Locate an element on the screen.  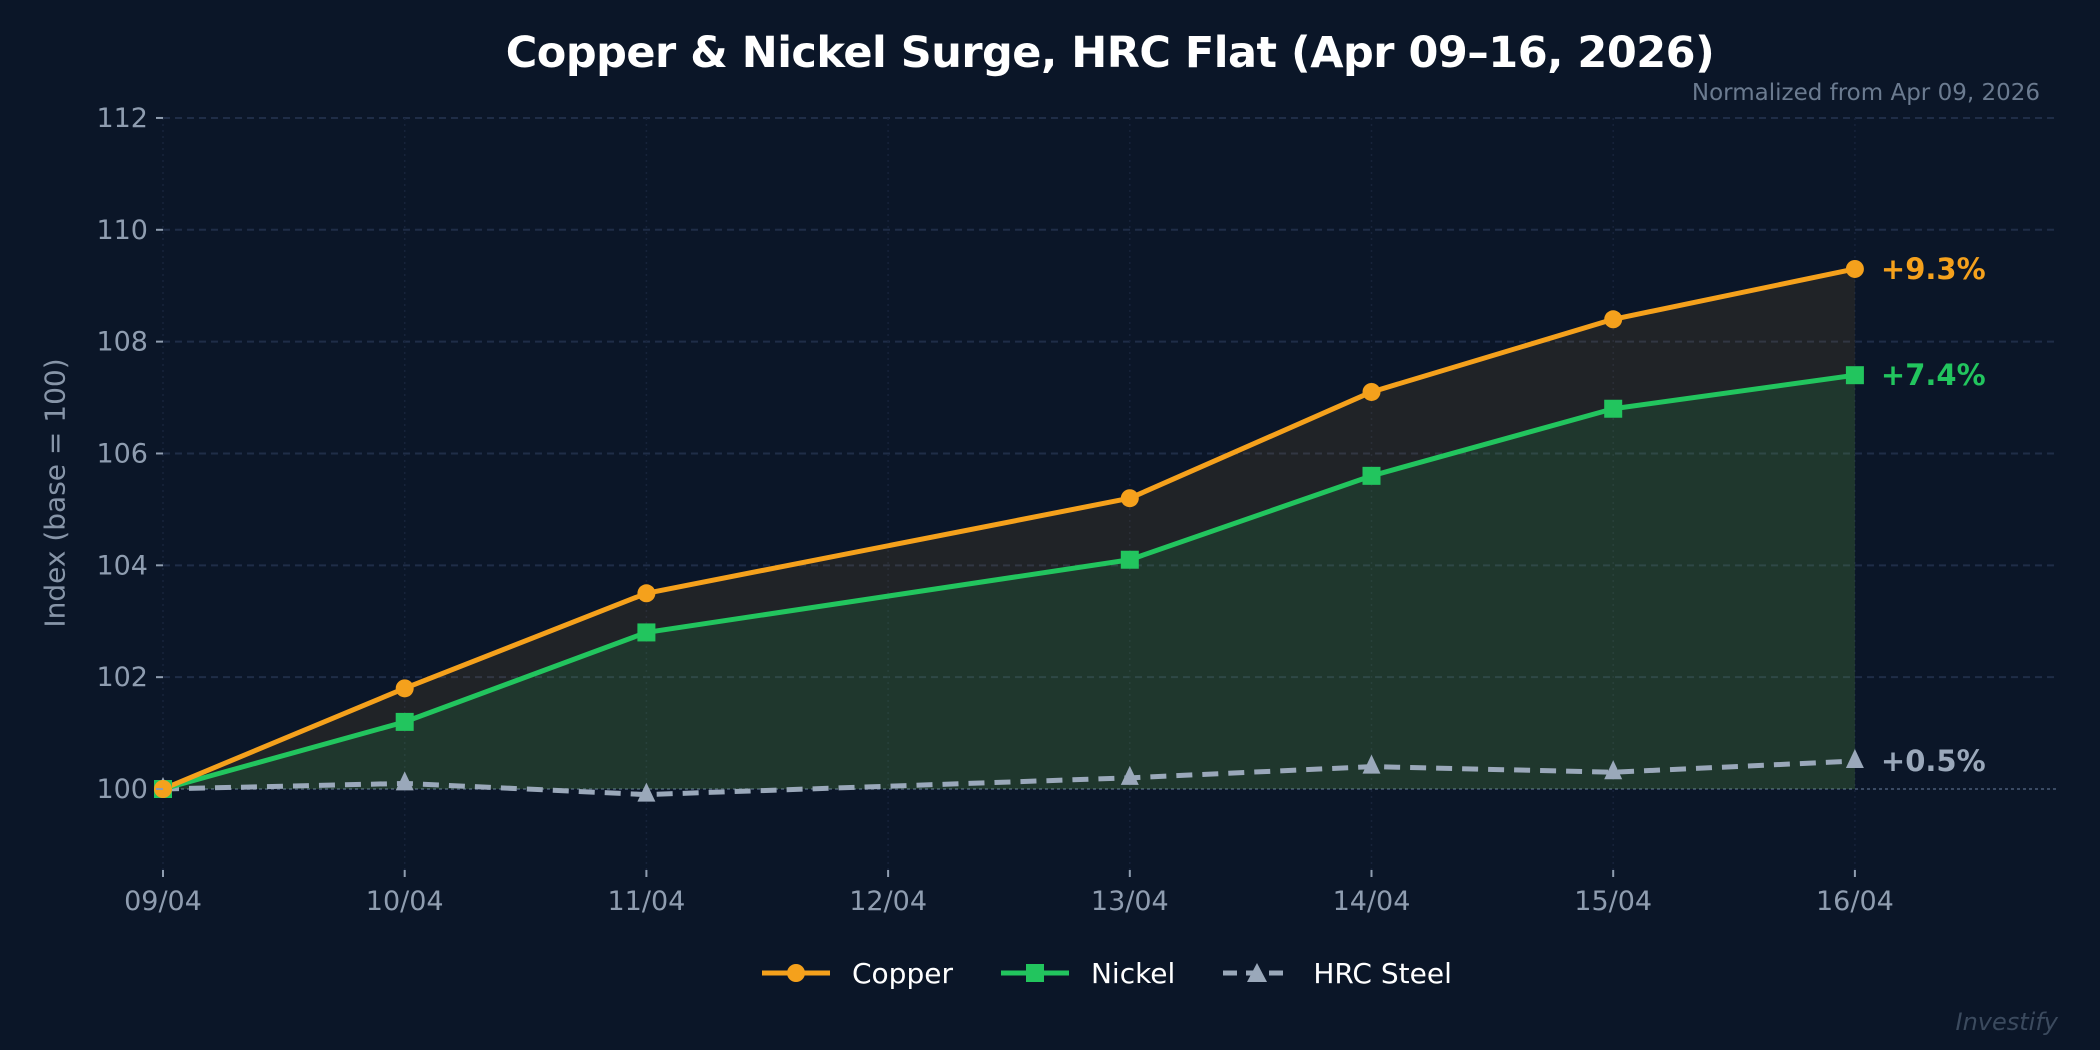
legend-label: Copper is located at coordinates (902, 973).